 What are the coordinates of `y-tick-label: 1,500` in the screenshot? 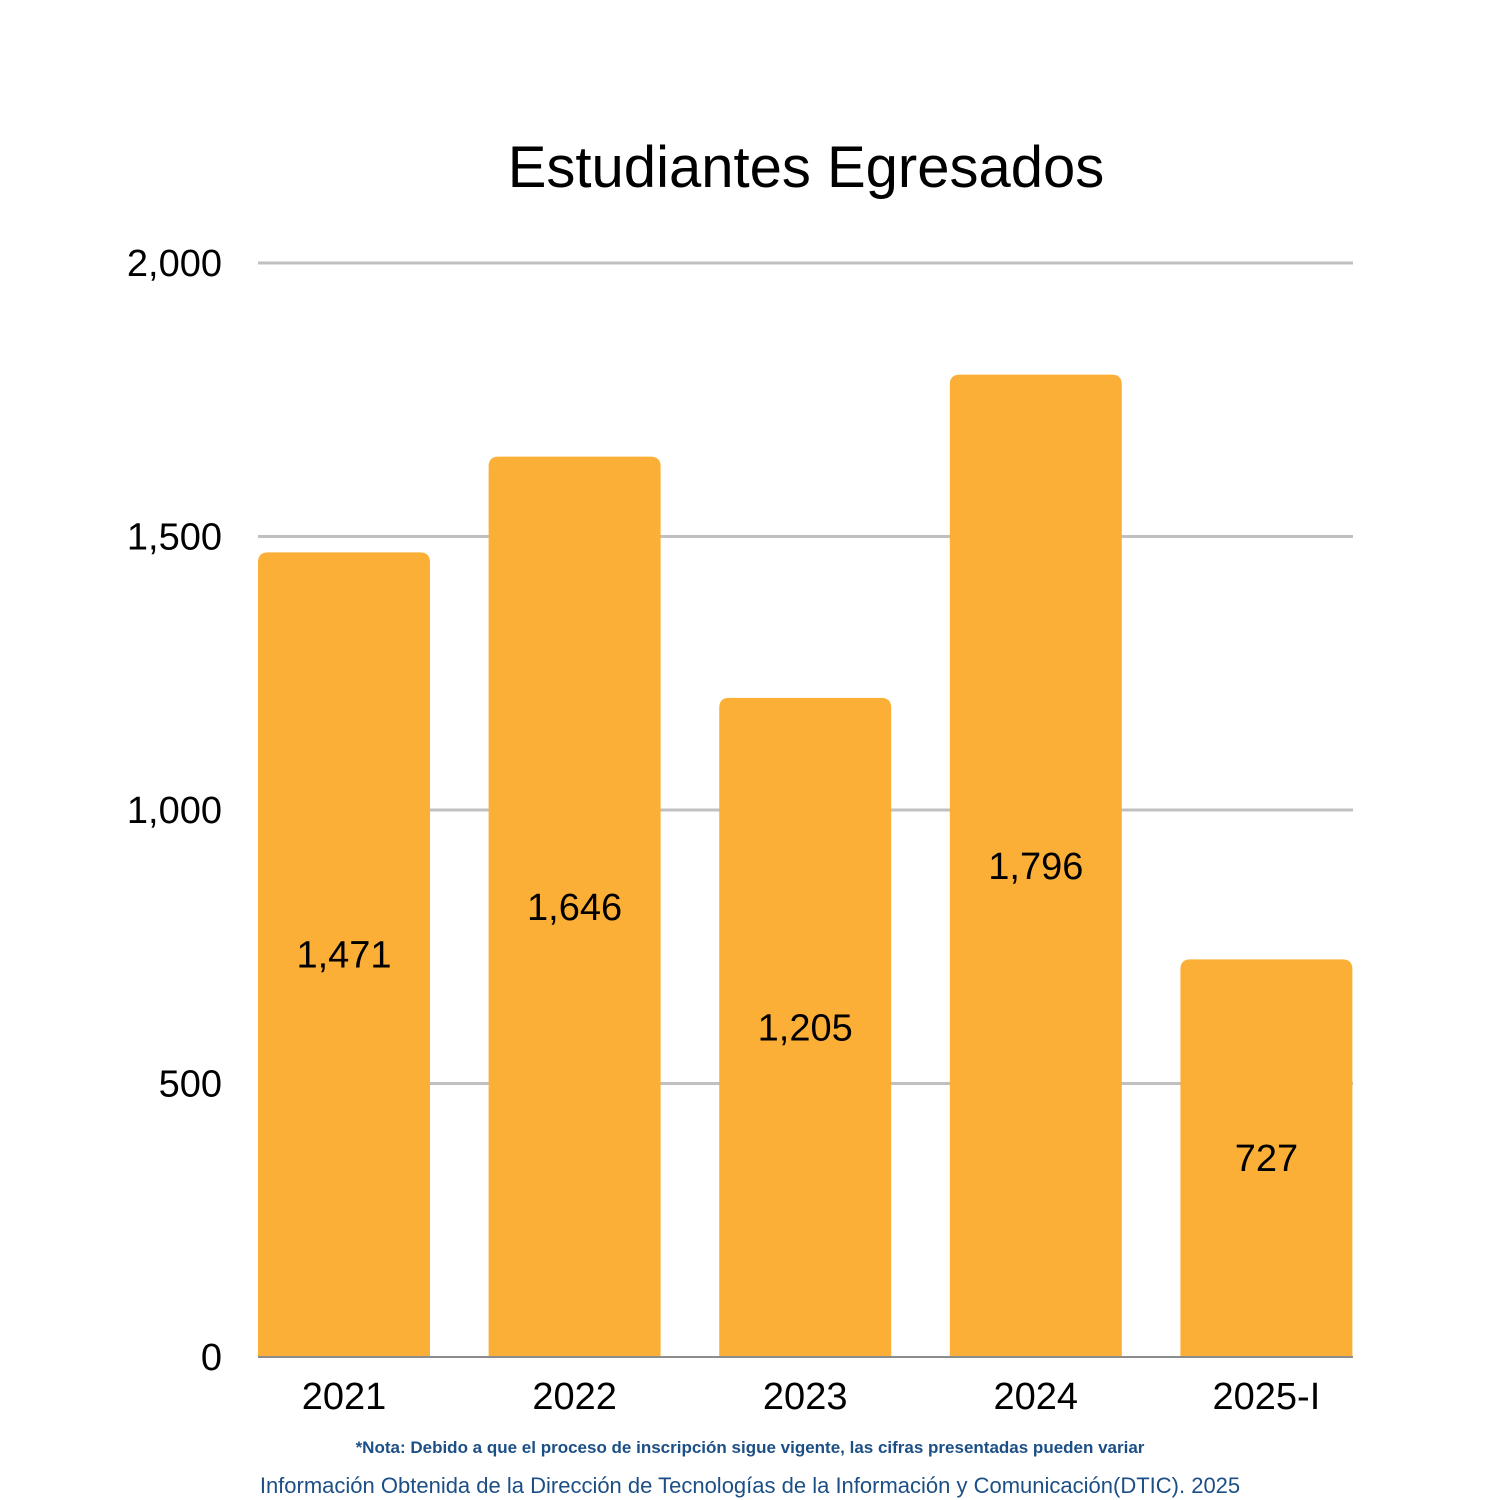 It's located at (174, 538).